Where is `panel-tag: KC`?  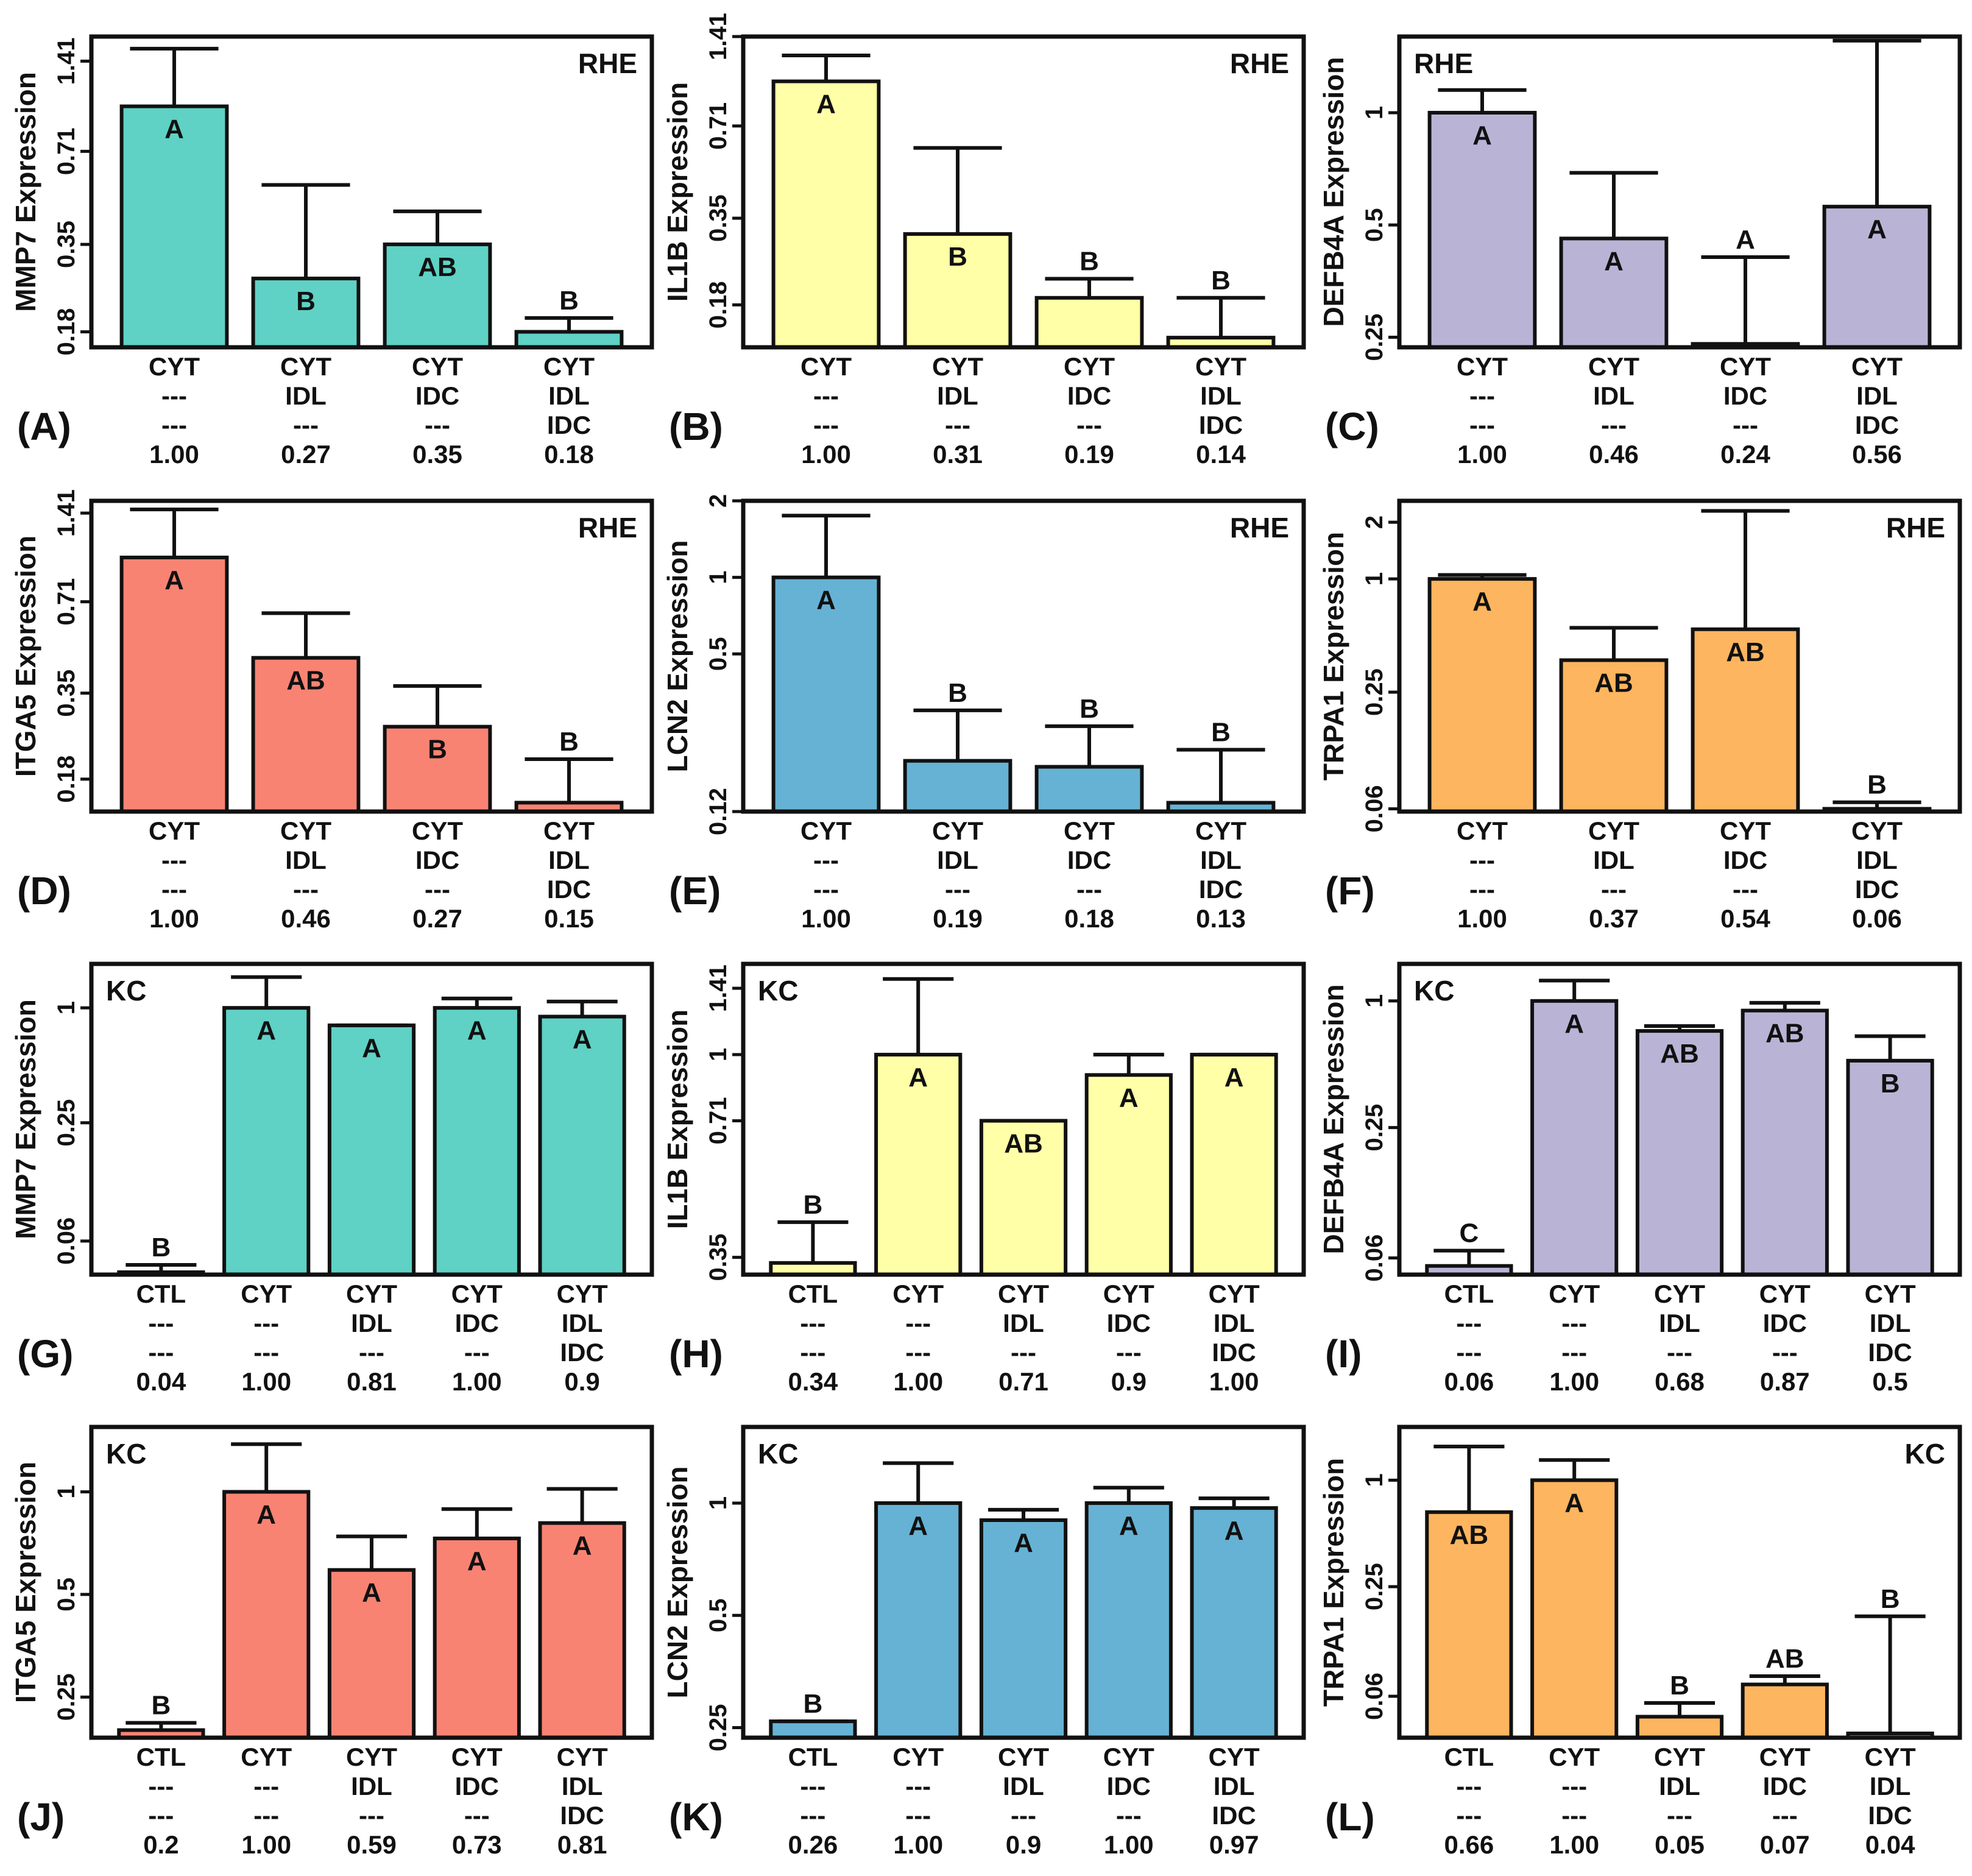
panel-tag: KC is located at coordinates (778, 1454).